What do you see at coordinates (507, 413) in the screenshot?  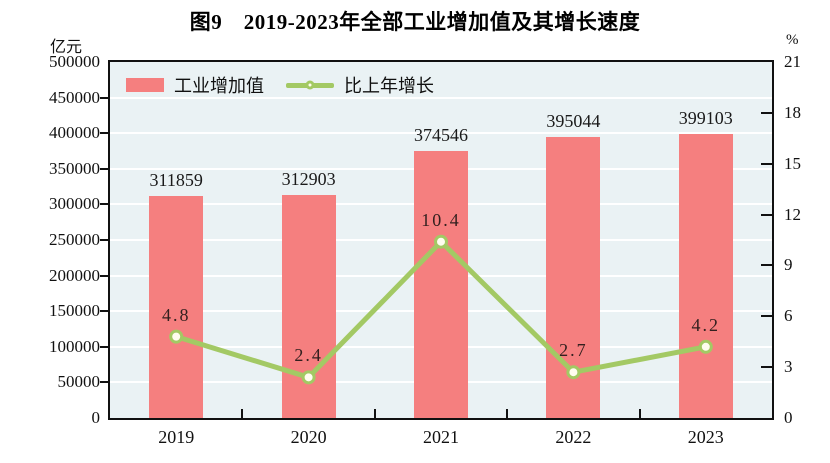 I see `x-tick-mark-2022` at bounding box center [507, 413].